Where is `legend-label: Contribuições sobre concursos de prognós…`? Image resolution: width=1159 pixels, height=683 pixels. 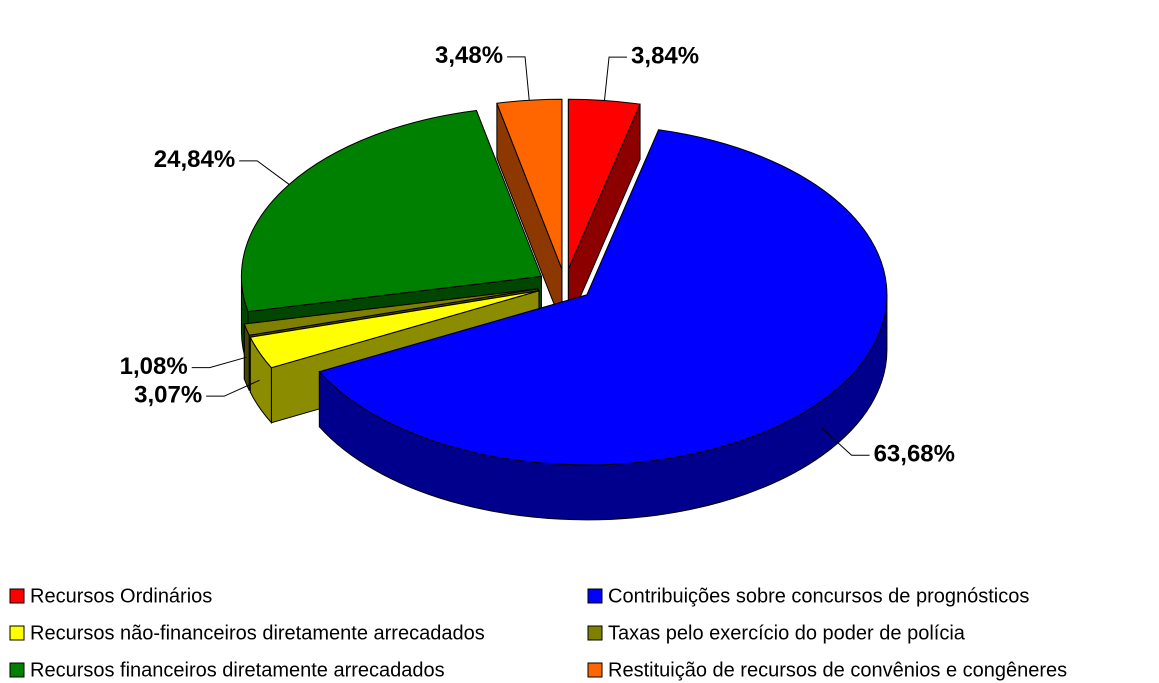
legend-label: Contribuições sobre concursos de prognós… is located at coordinates (818, 596).